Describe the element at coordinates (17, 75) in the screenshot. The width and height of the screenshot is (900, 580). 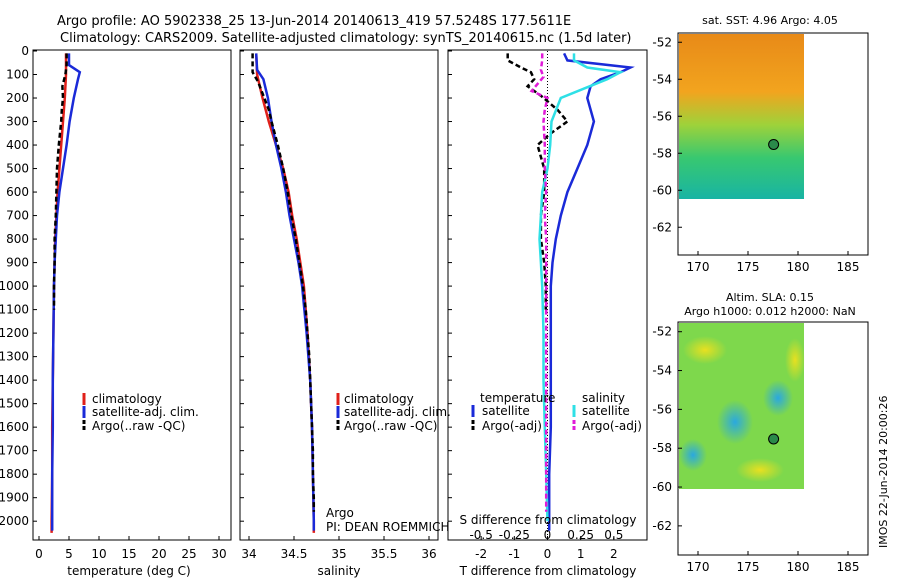
I see `y-tick-label: 100` at that location.